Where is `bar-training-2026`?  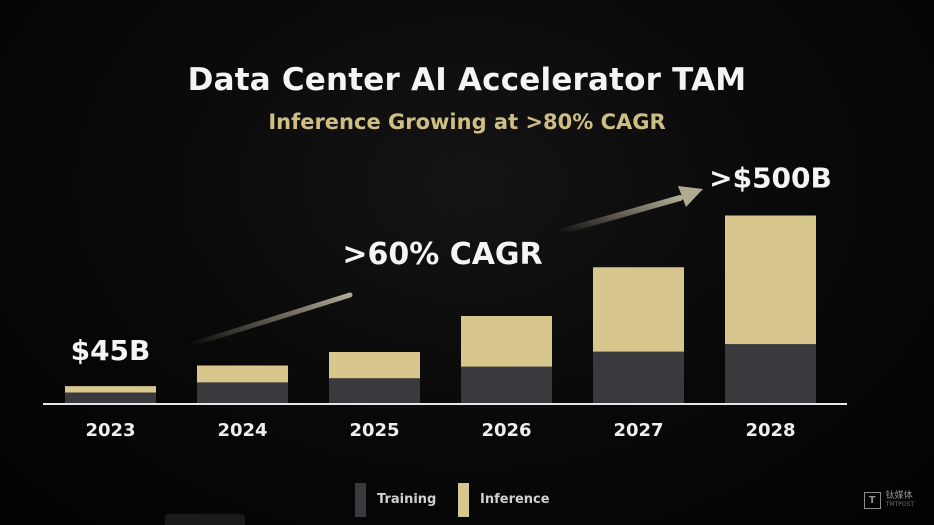 bar-training-2026 is located at coordinates (506, 384).